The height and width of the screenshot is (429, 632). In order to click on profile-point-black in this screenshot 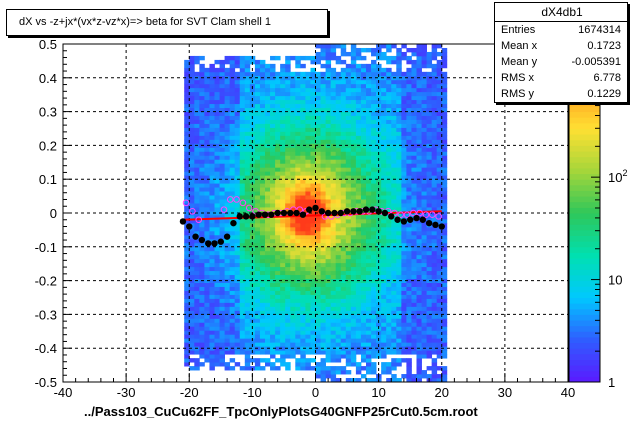, I will do `click(227, 236)`.